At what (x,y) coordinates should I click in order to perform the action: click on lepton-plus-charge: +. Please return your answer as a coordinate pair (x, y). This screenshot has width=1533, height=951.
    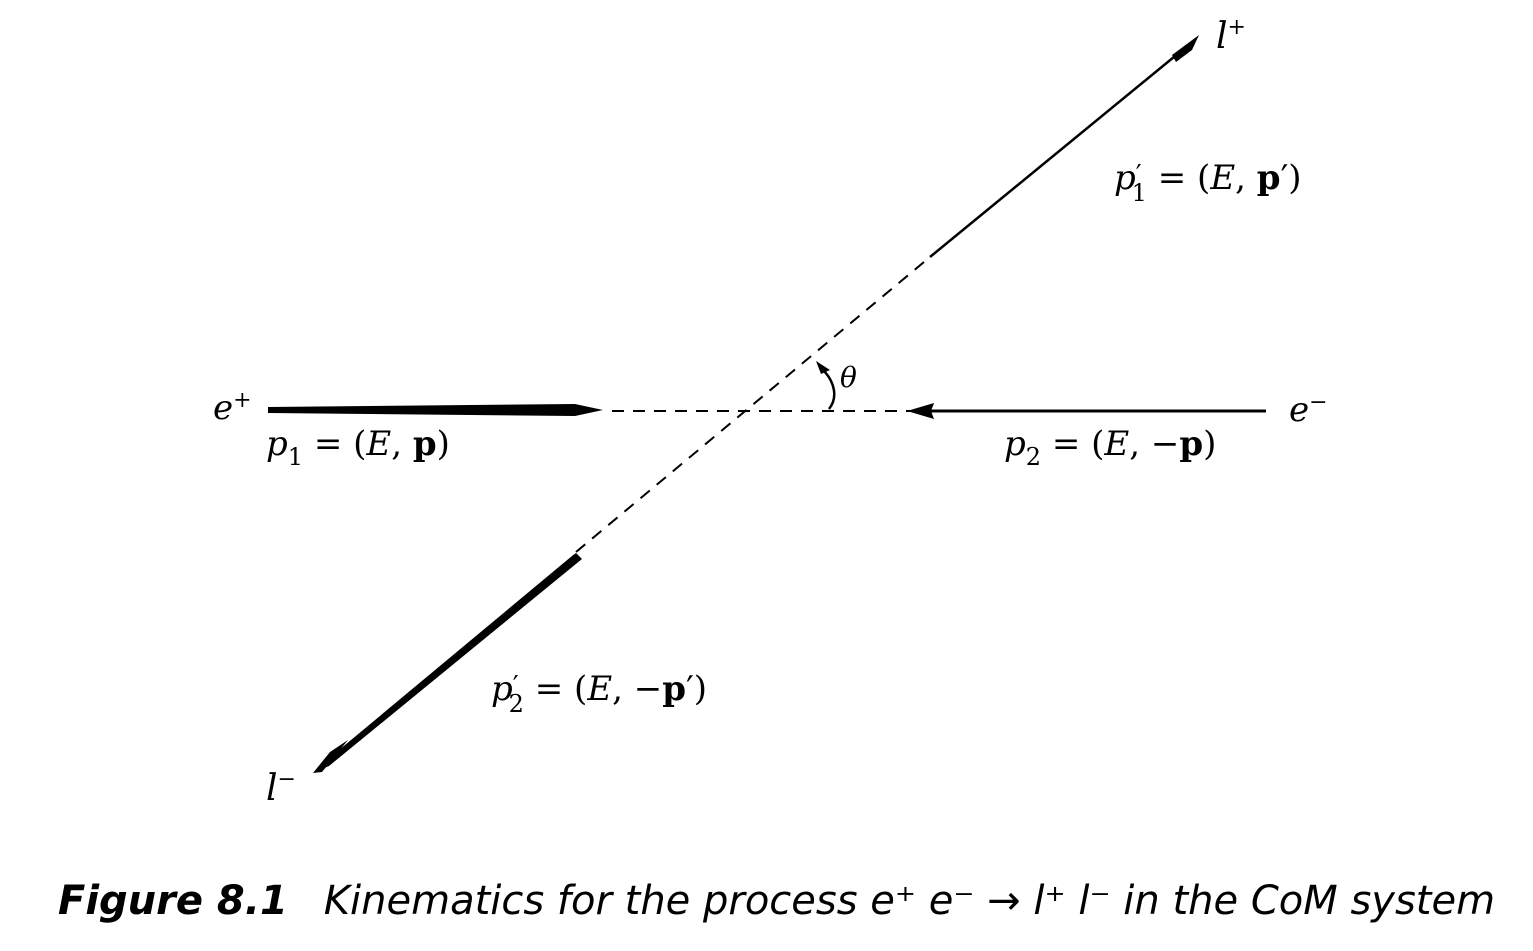
    Looking at the image, I should click on (1237, 27).